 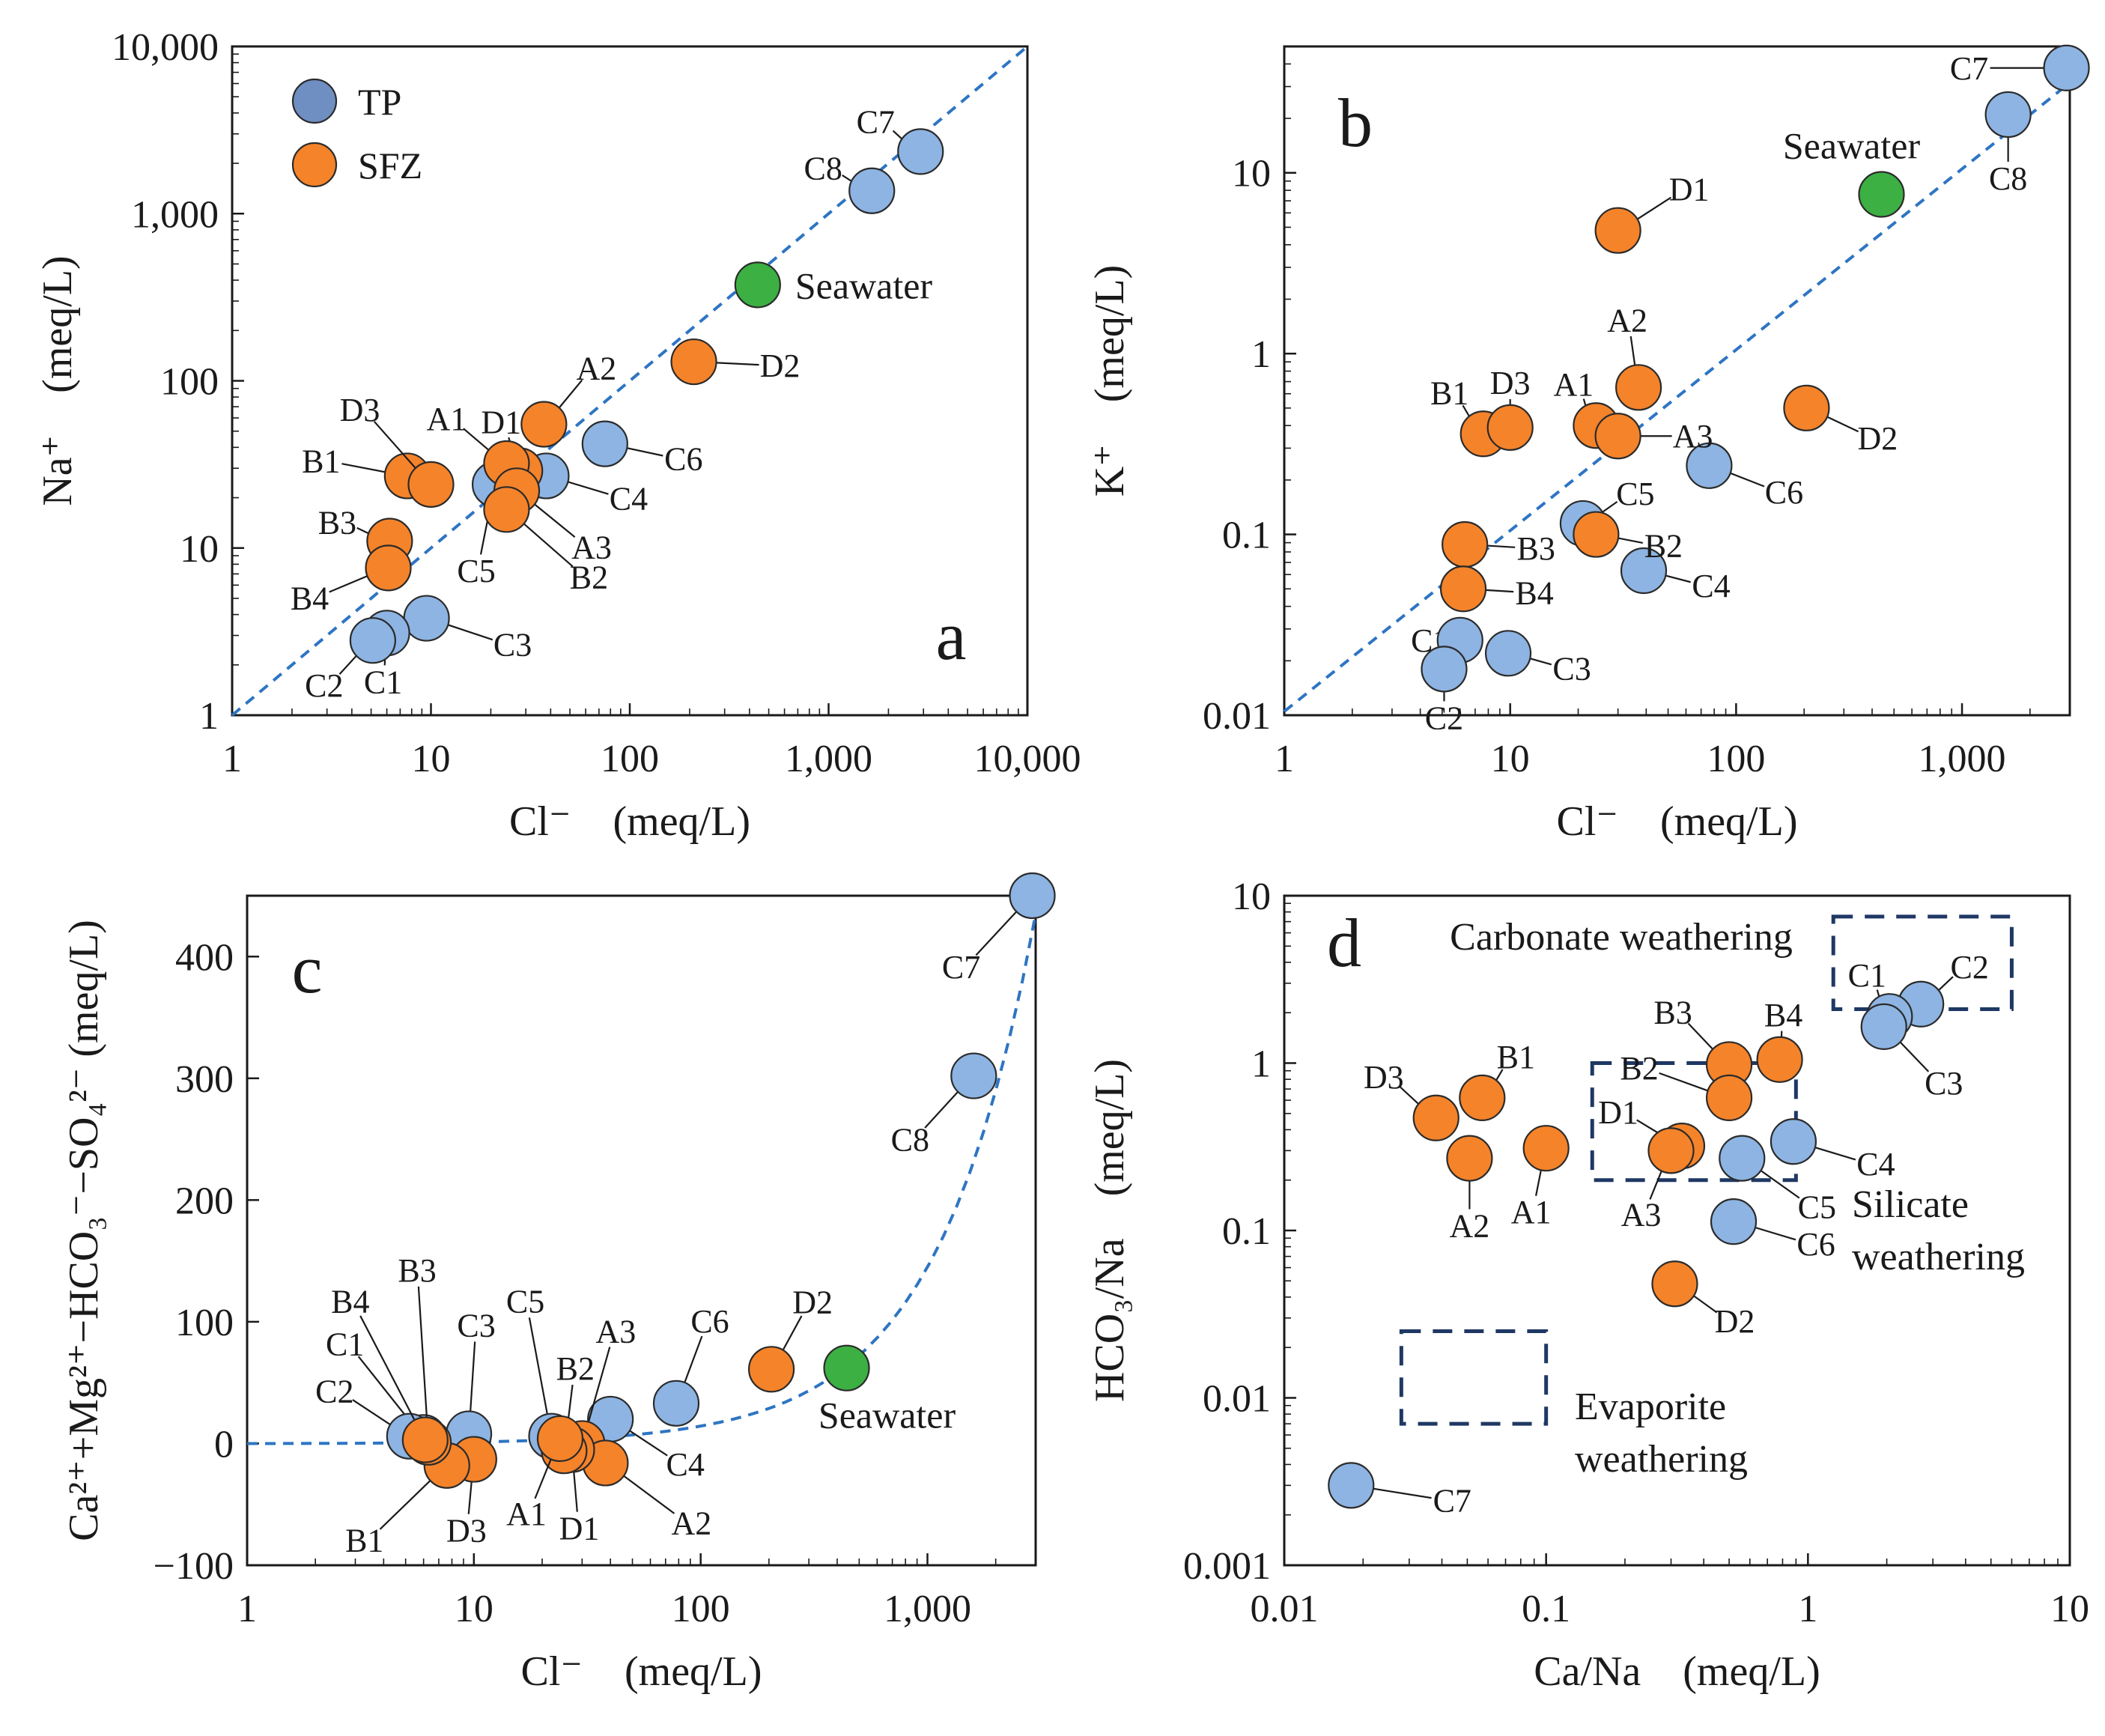 What do you see at coordinates (1482, 1098) in the screenshot?
I see `point-sfz-b1` at bounding box center [1482, 1098].